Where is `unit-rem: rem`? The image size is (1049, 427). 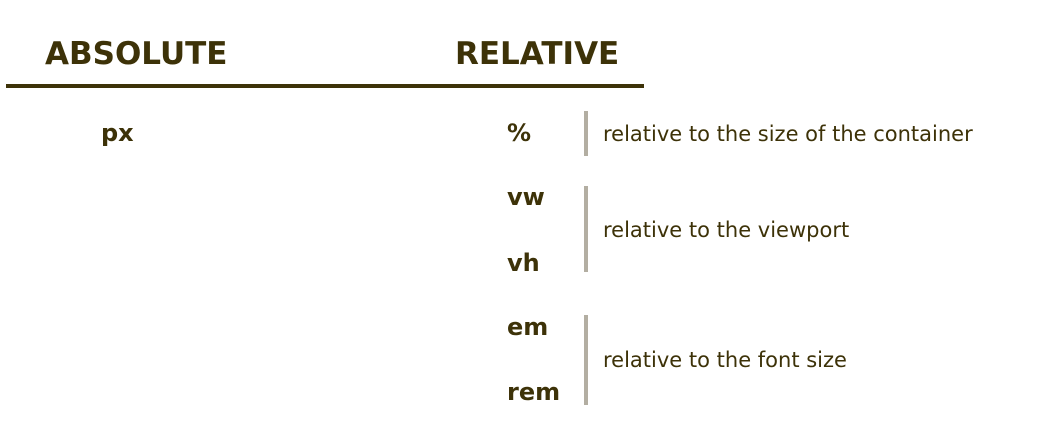 unit-rem: rem is located at coordinates (534, 392).